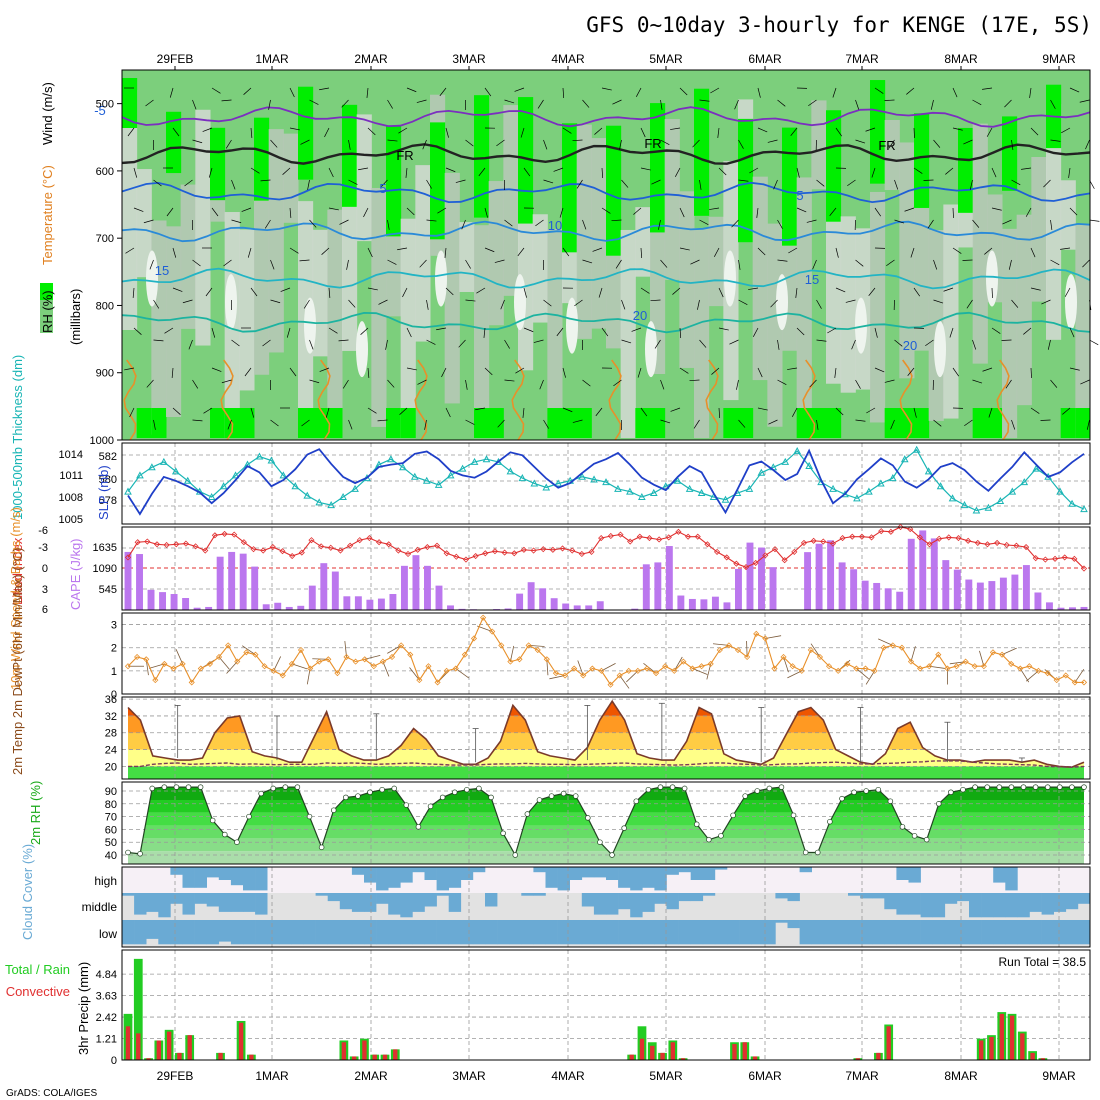 This screenshot has height=1100, width=1100. What do you see at coordinates (111, 818) in the screenshot?
I see `rh2m-tick-2: 70` at bounding box center [111, 818].